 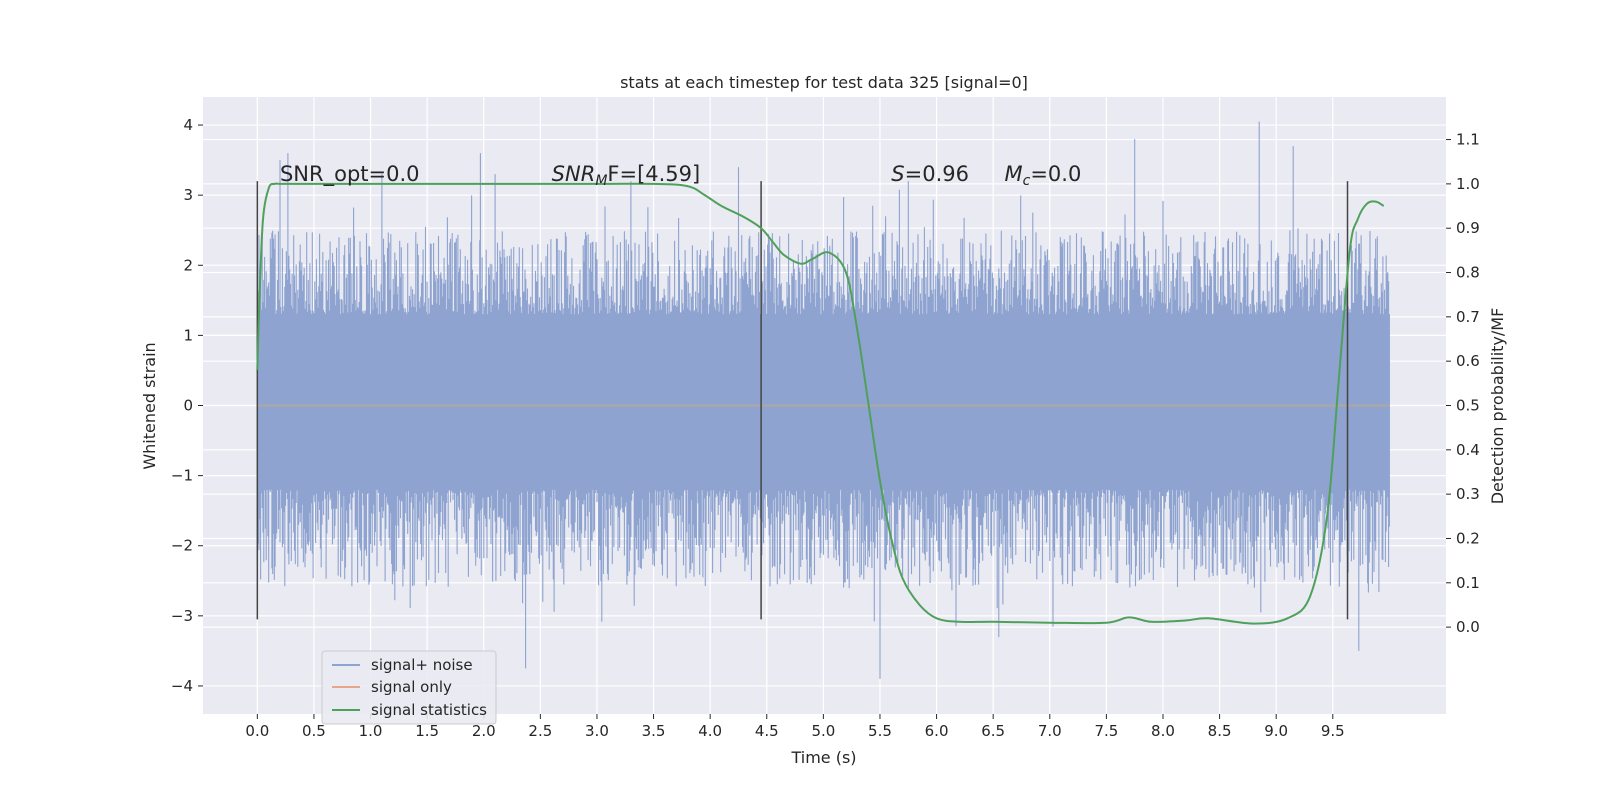 What do you see at coordinates (540, 731) in the screenshot?
I see `x-tick-label: 2.5` at bounding box center [540, 731].